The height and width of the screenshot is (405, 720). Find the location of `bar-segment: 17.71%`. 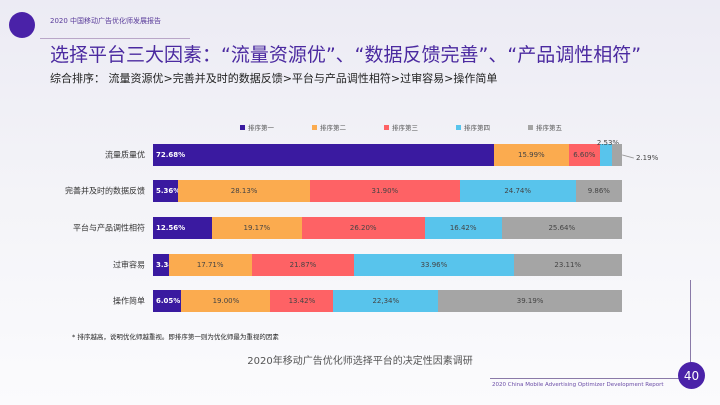

bar-segment: 17.71% is located at coordinates (210, 265).